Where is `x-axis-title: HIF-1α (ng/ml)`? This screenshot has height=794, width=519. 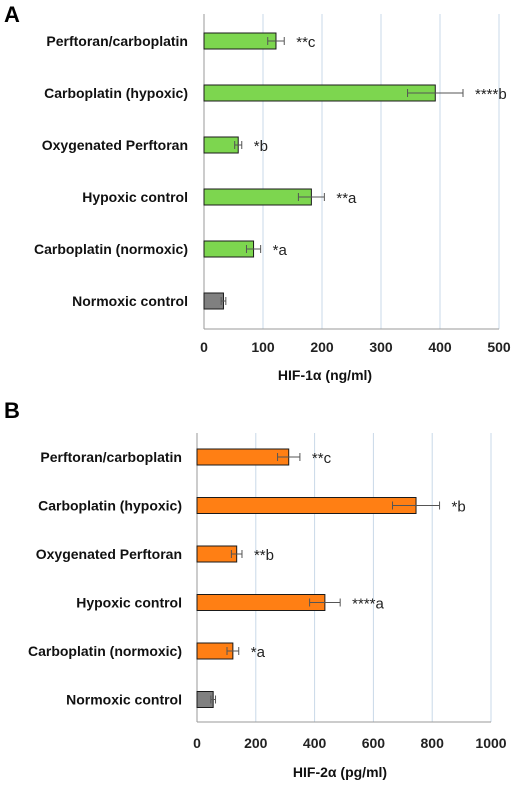 x-axis-title: HIF-1α (ng/ml) is located at coordinates (325, 375).